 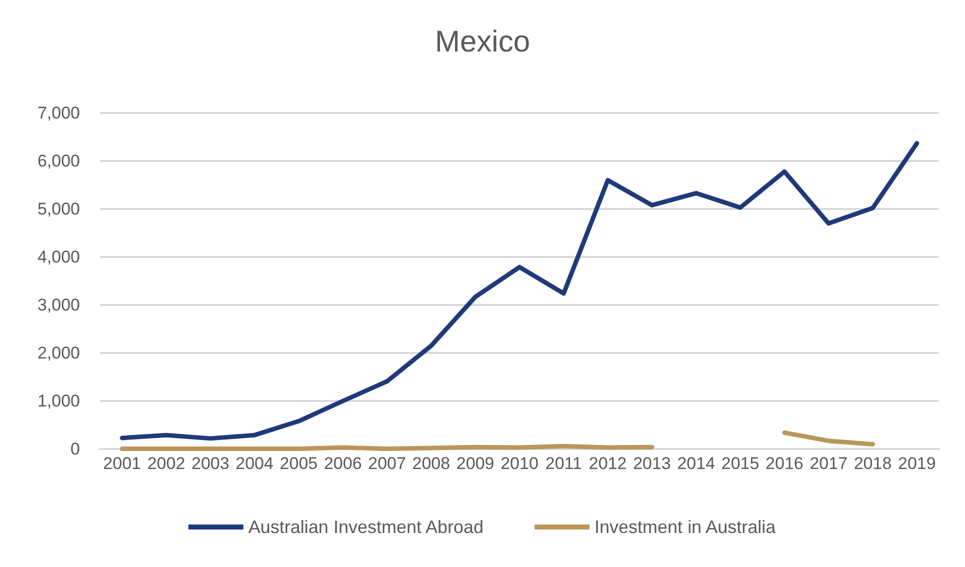 I want to click on x-tick-label: 2019, so click(x=917, y=463).